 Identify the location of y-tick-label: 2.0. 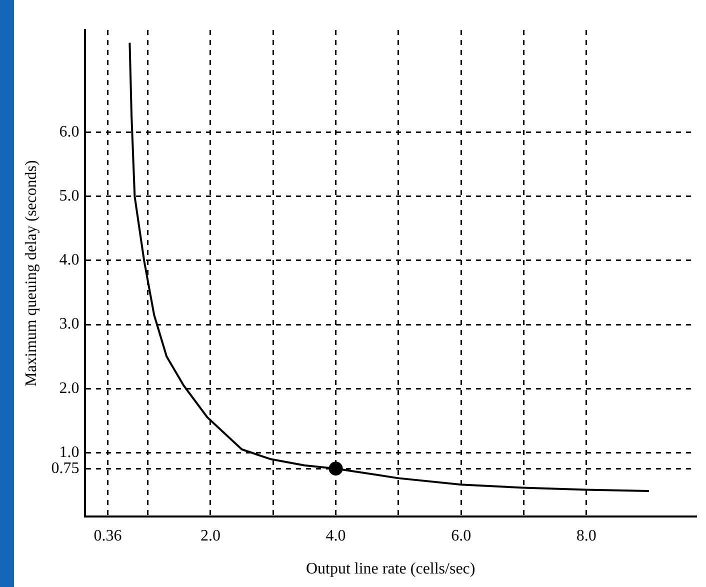
(69, 388).